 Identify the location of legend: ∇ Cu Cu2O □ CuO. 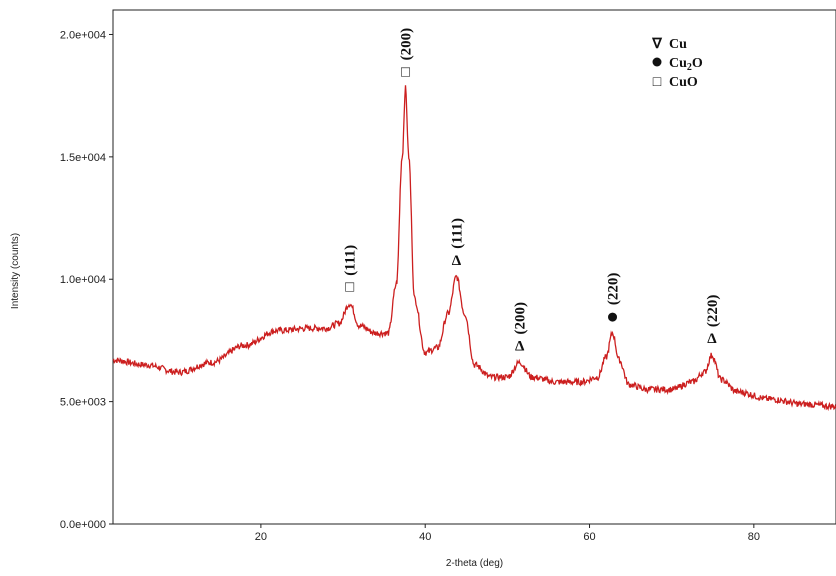
(677, 63).